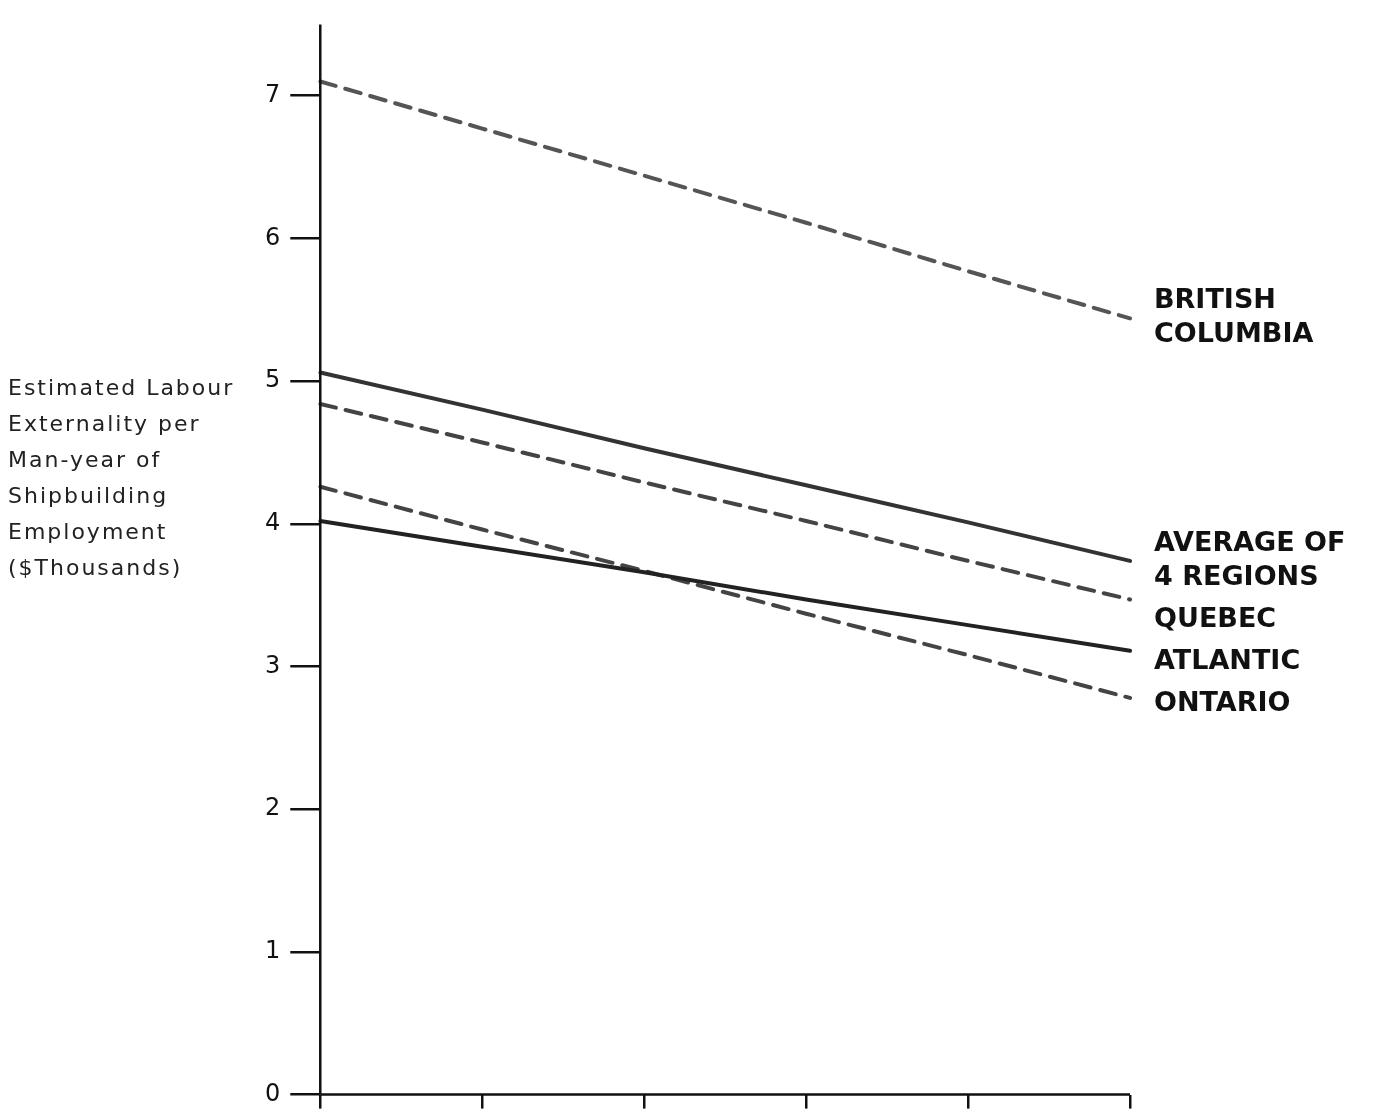  I want to click on y-tick-label: 2, so click(272, 807).